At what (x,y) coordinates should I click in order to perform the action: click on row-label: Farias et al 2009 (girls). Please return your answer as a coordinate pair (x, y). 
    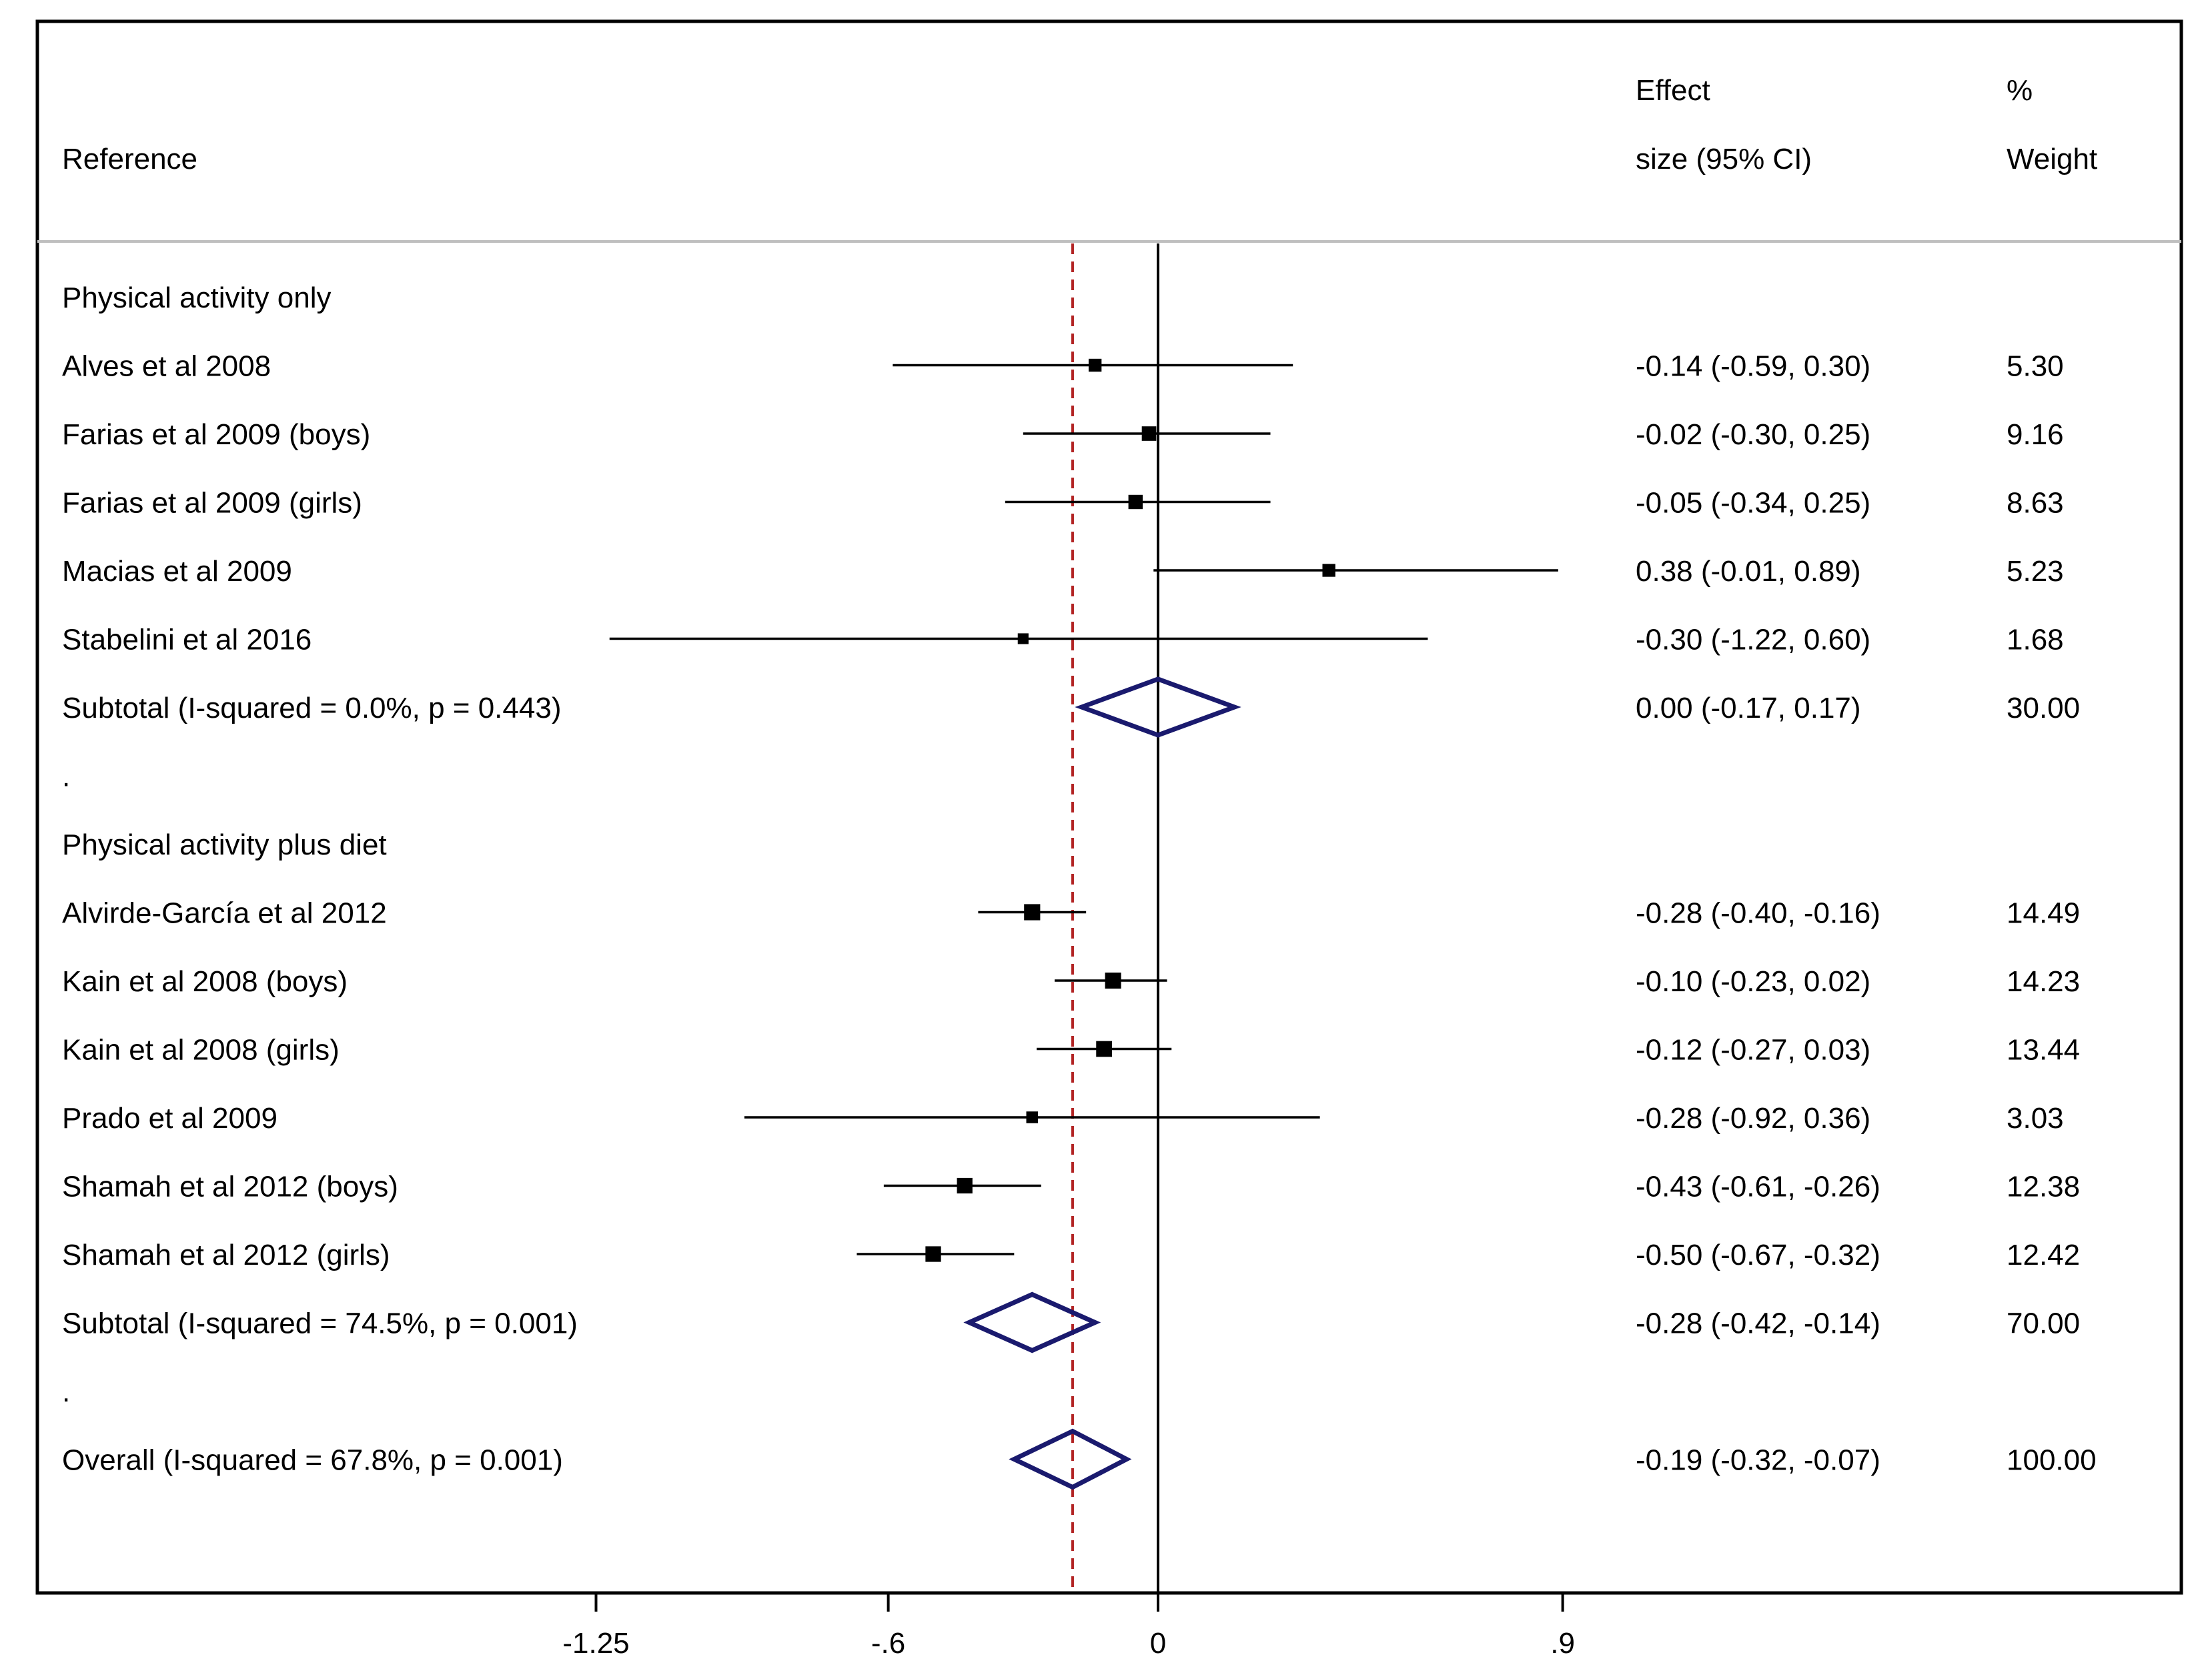
    Looking at the image, I should click on (212, 503).